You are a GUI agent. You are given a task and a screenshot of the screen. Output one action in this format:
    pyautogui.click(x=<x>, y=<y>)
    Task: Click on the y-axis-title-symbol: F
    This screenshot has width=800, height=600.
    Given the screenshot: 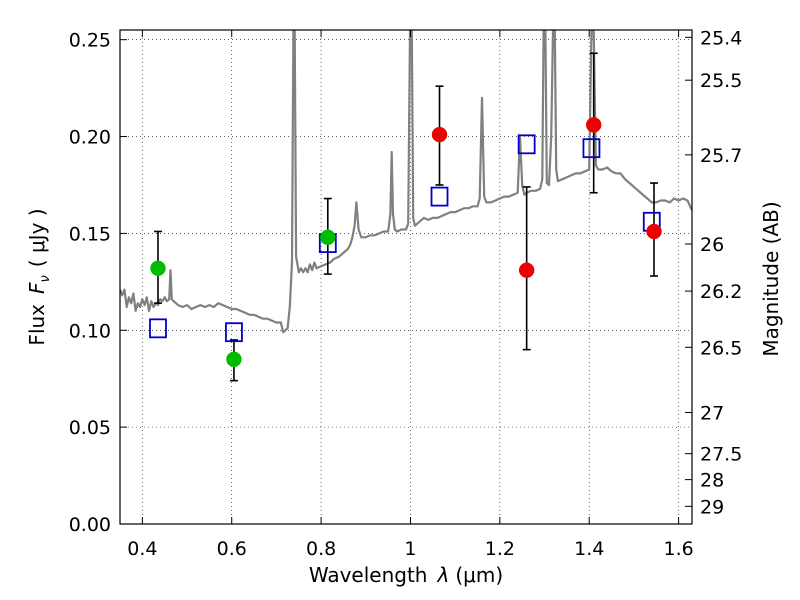 What is the action you would take?
    pyautogui.click(x=37, y=288)
    